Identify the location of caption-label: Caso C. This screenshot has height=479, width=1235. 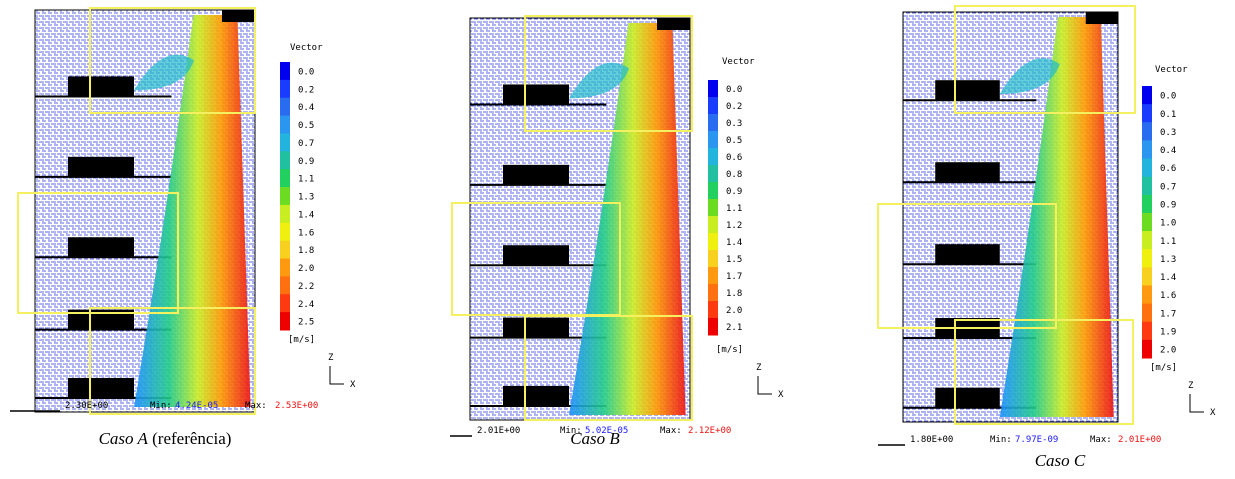
(1060, 460).